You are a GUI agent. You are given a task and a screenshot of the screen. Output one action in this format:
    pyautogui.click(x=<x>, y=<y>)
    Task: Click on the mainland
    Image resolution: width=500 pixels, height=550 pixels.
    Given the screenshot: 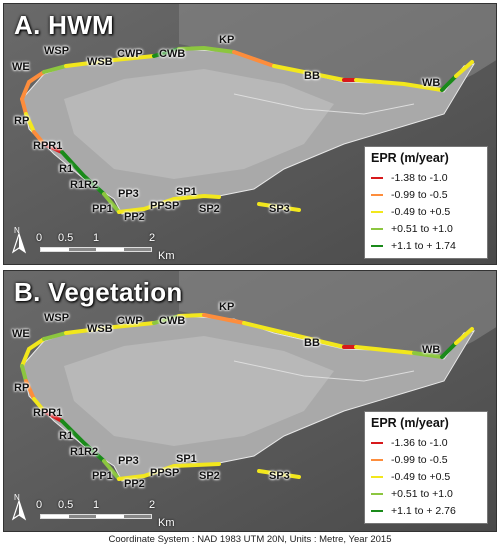 What is the action you would take?
    pyautogui.click(x=337, y=46)
    